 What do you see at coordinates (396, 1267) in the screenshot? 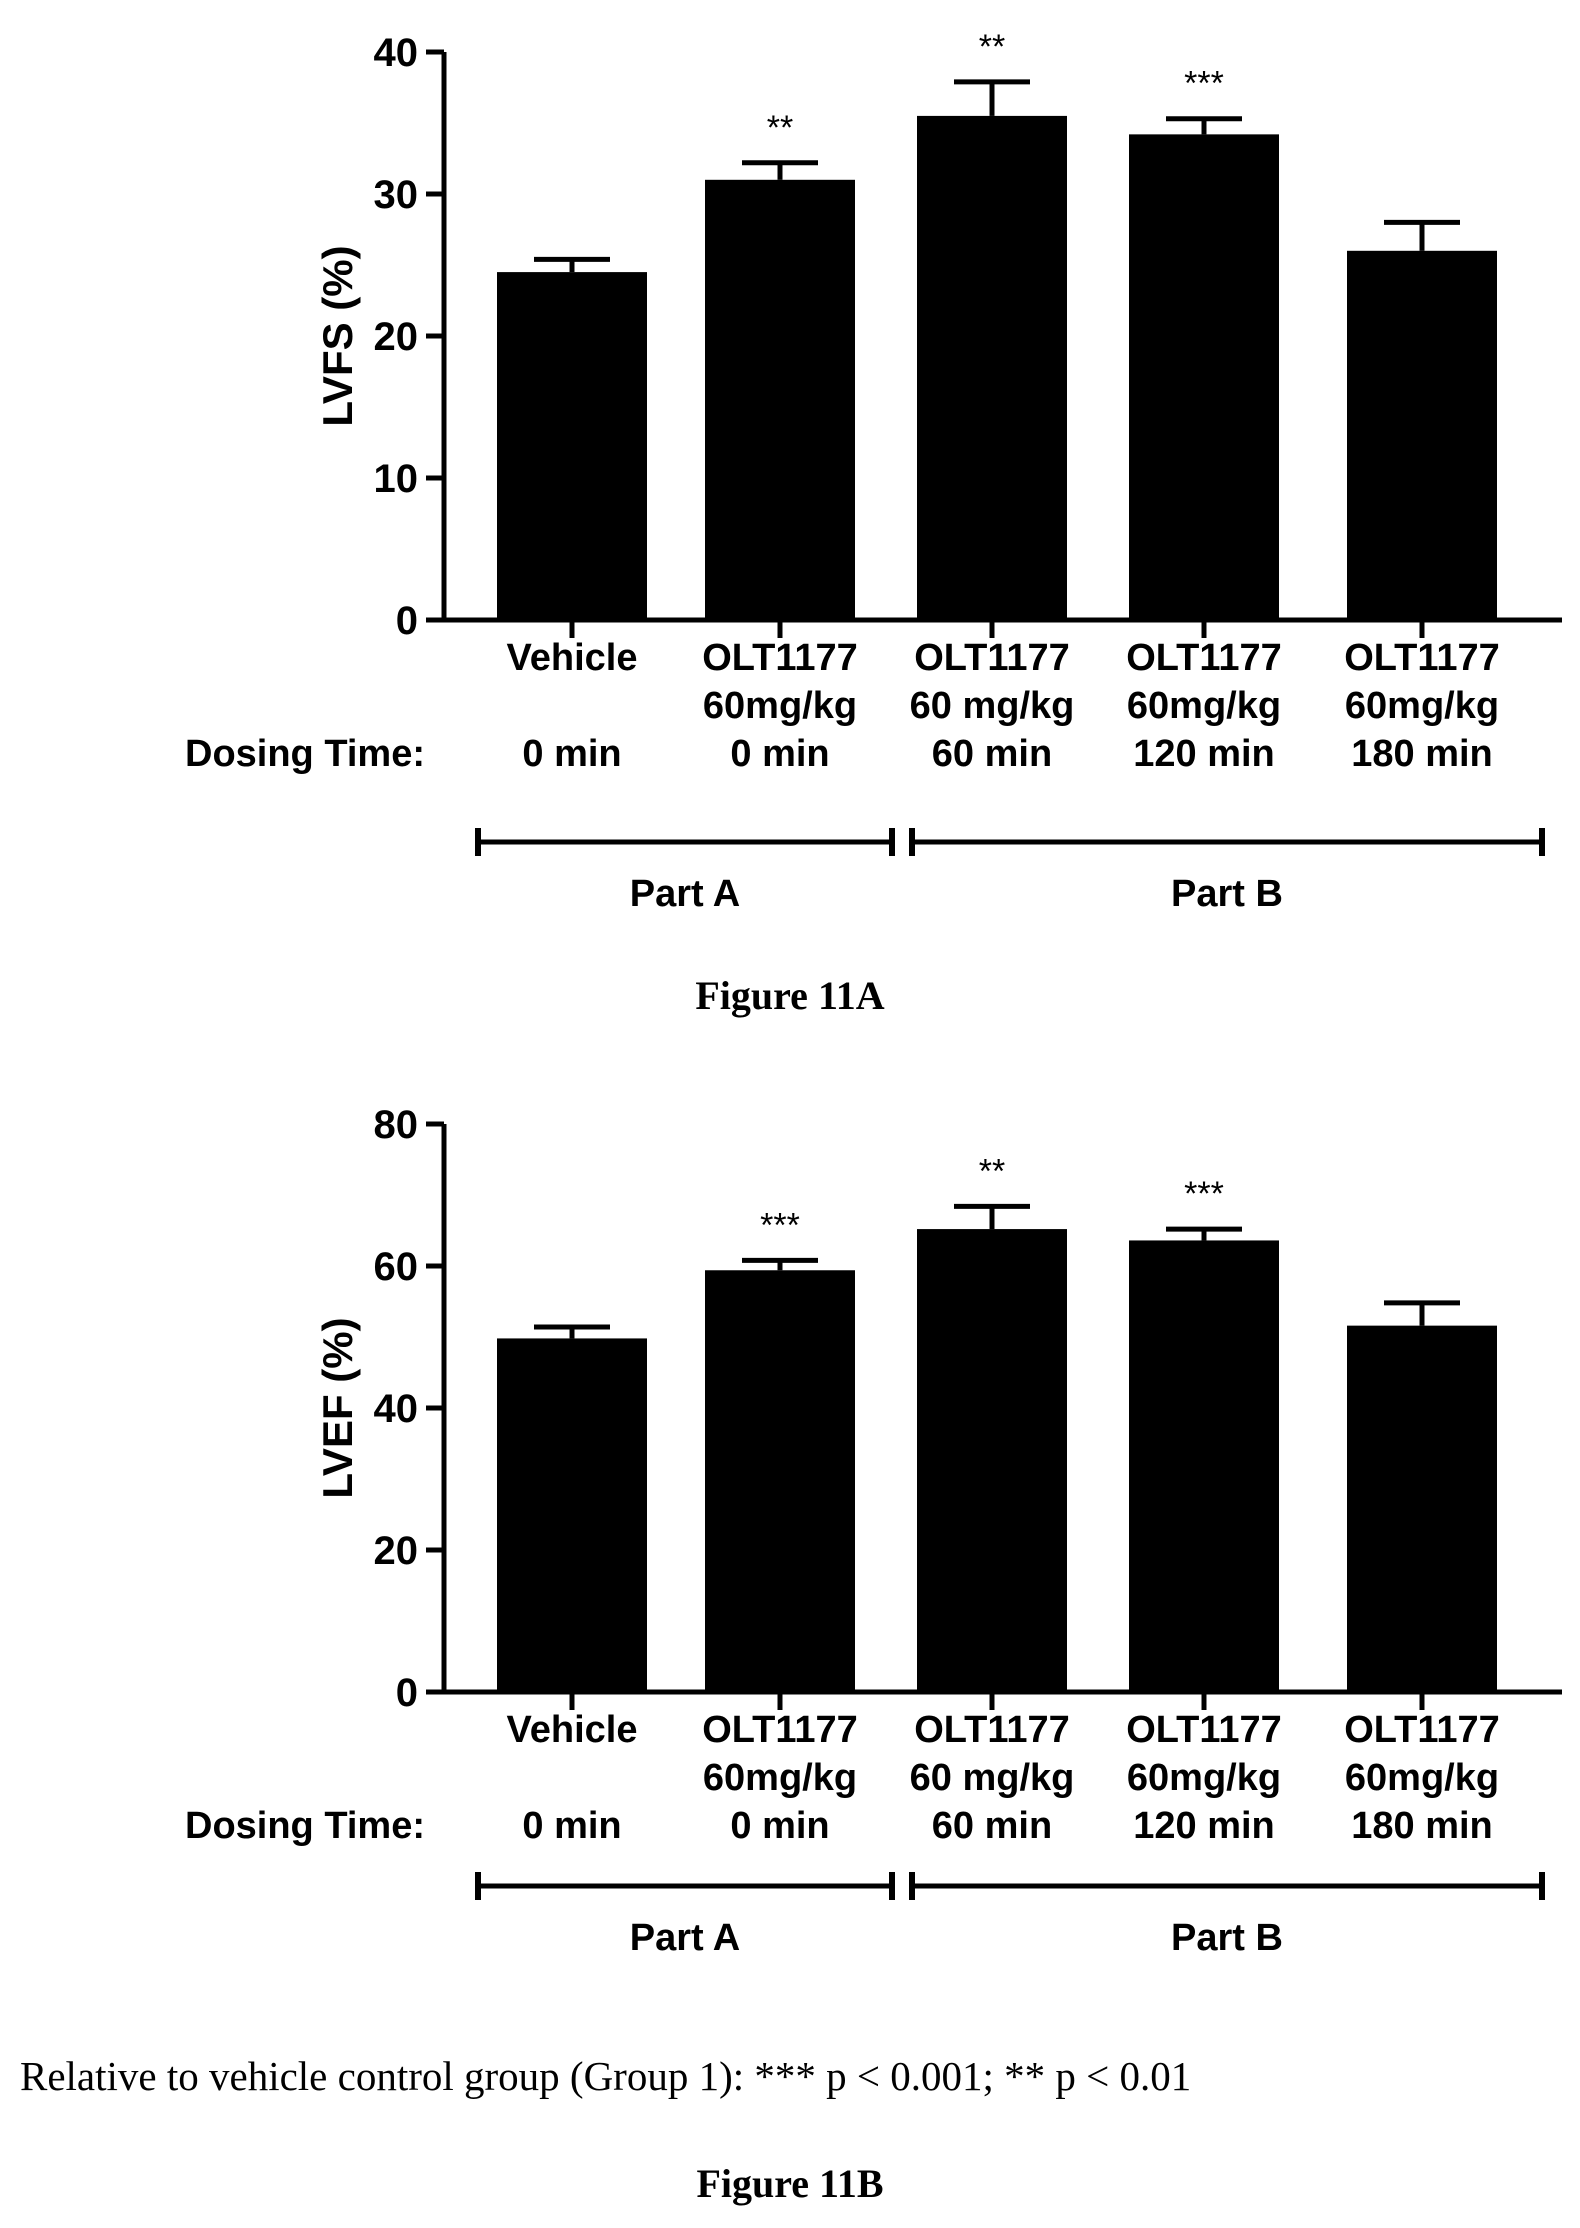
I see `y-tick-label: 60` at bounding box center [396, 1267].